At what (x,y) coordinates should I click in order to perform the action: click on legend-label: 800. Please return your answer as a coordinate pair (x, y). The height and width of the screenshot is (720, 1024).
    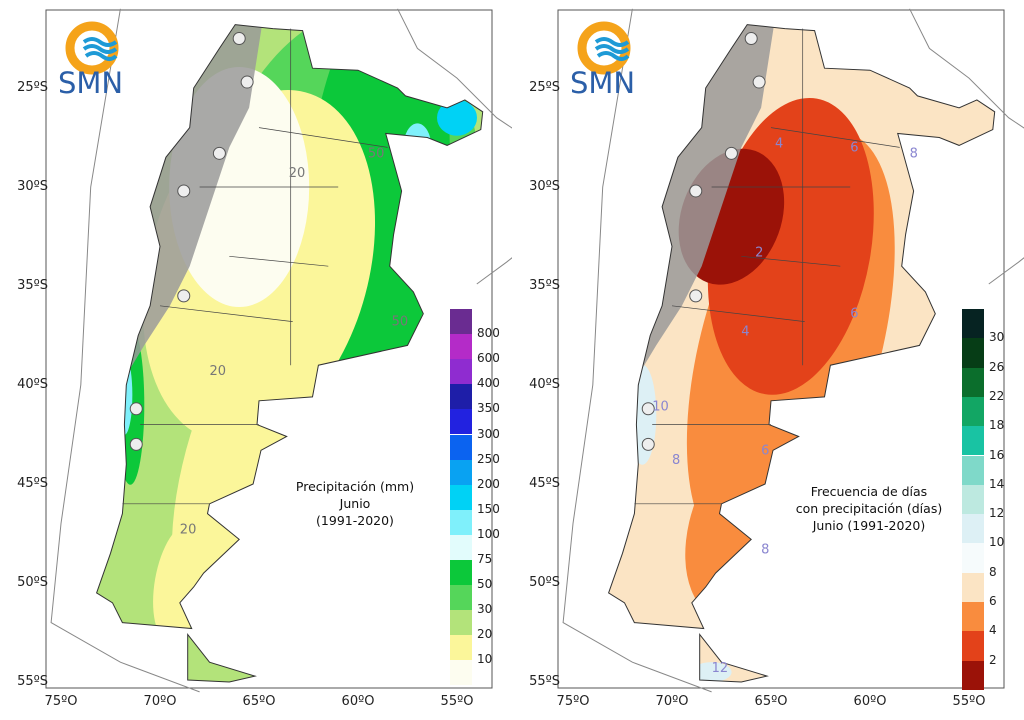
    Looking at the image, I should click on (488, 333).